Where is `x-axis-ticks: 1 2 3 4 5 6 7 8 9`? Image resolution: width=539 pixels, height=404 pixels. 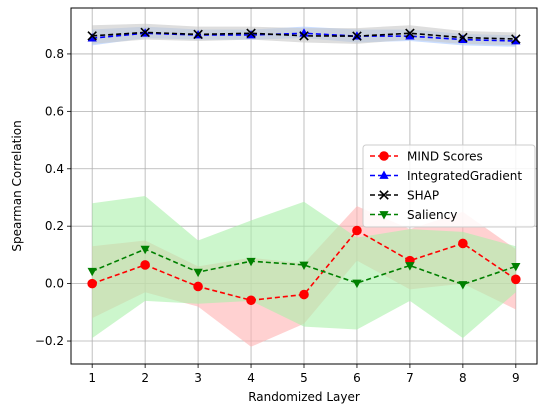 x-axis-ticks: 1 2 3 4 5 6 7 8 9 is located at coordinates (304, 374).